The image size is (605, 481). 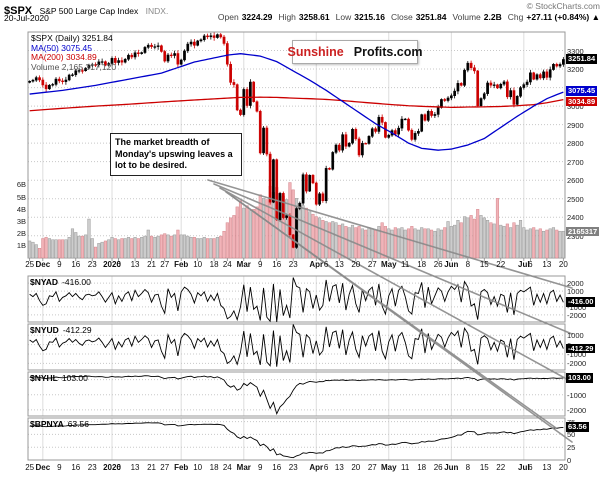 I want to click on symbol-name: S&P 500 Large Cap Index, so click(x=89, y=11).